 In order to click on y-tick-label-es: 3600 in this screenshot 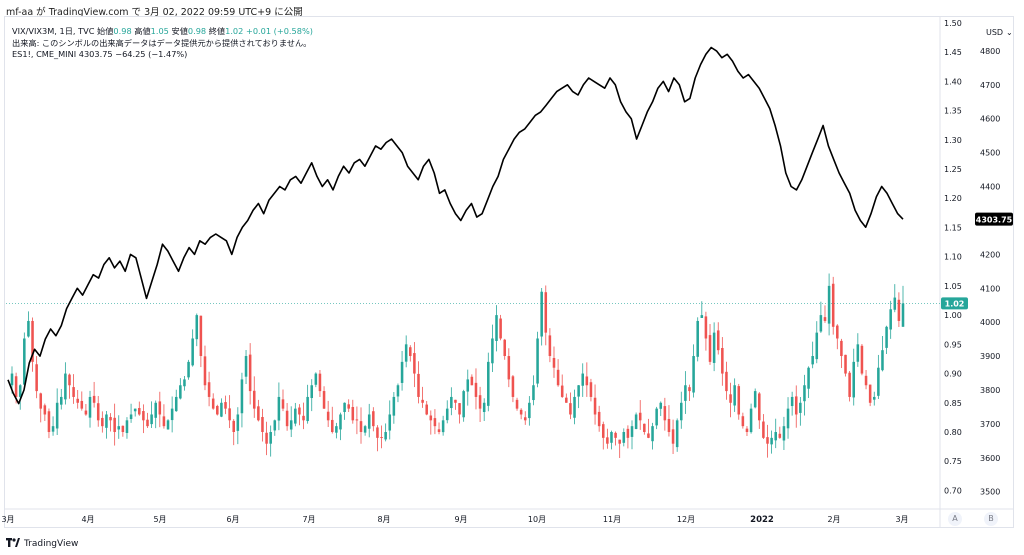, I will do `click(990, 458)`.